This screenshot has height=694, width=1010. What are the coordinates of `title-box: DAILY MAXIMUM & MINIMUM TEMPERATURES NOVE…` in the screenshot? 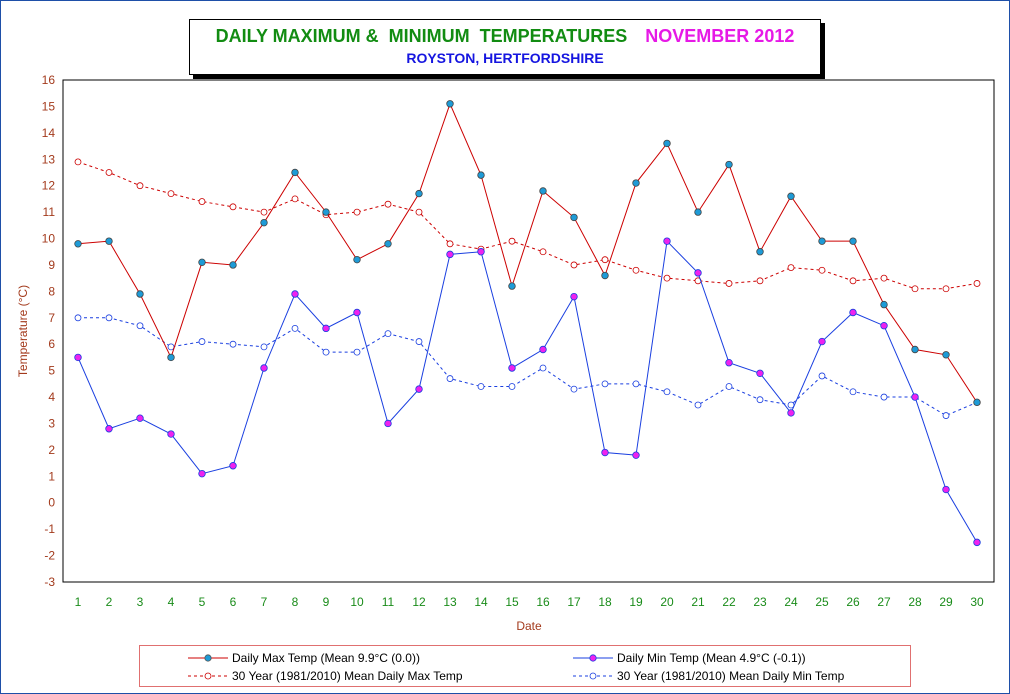 It's located at (505, 47).